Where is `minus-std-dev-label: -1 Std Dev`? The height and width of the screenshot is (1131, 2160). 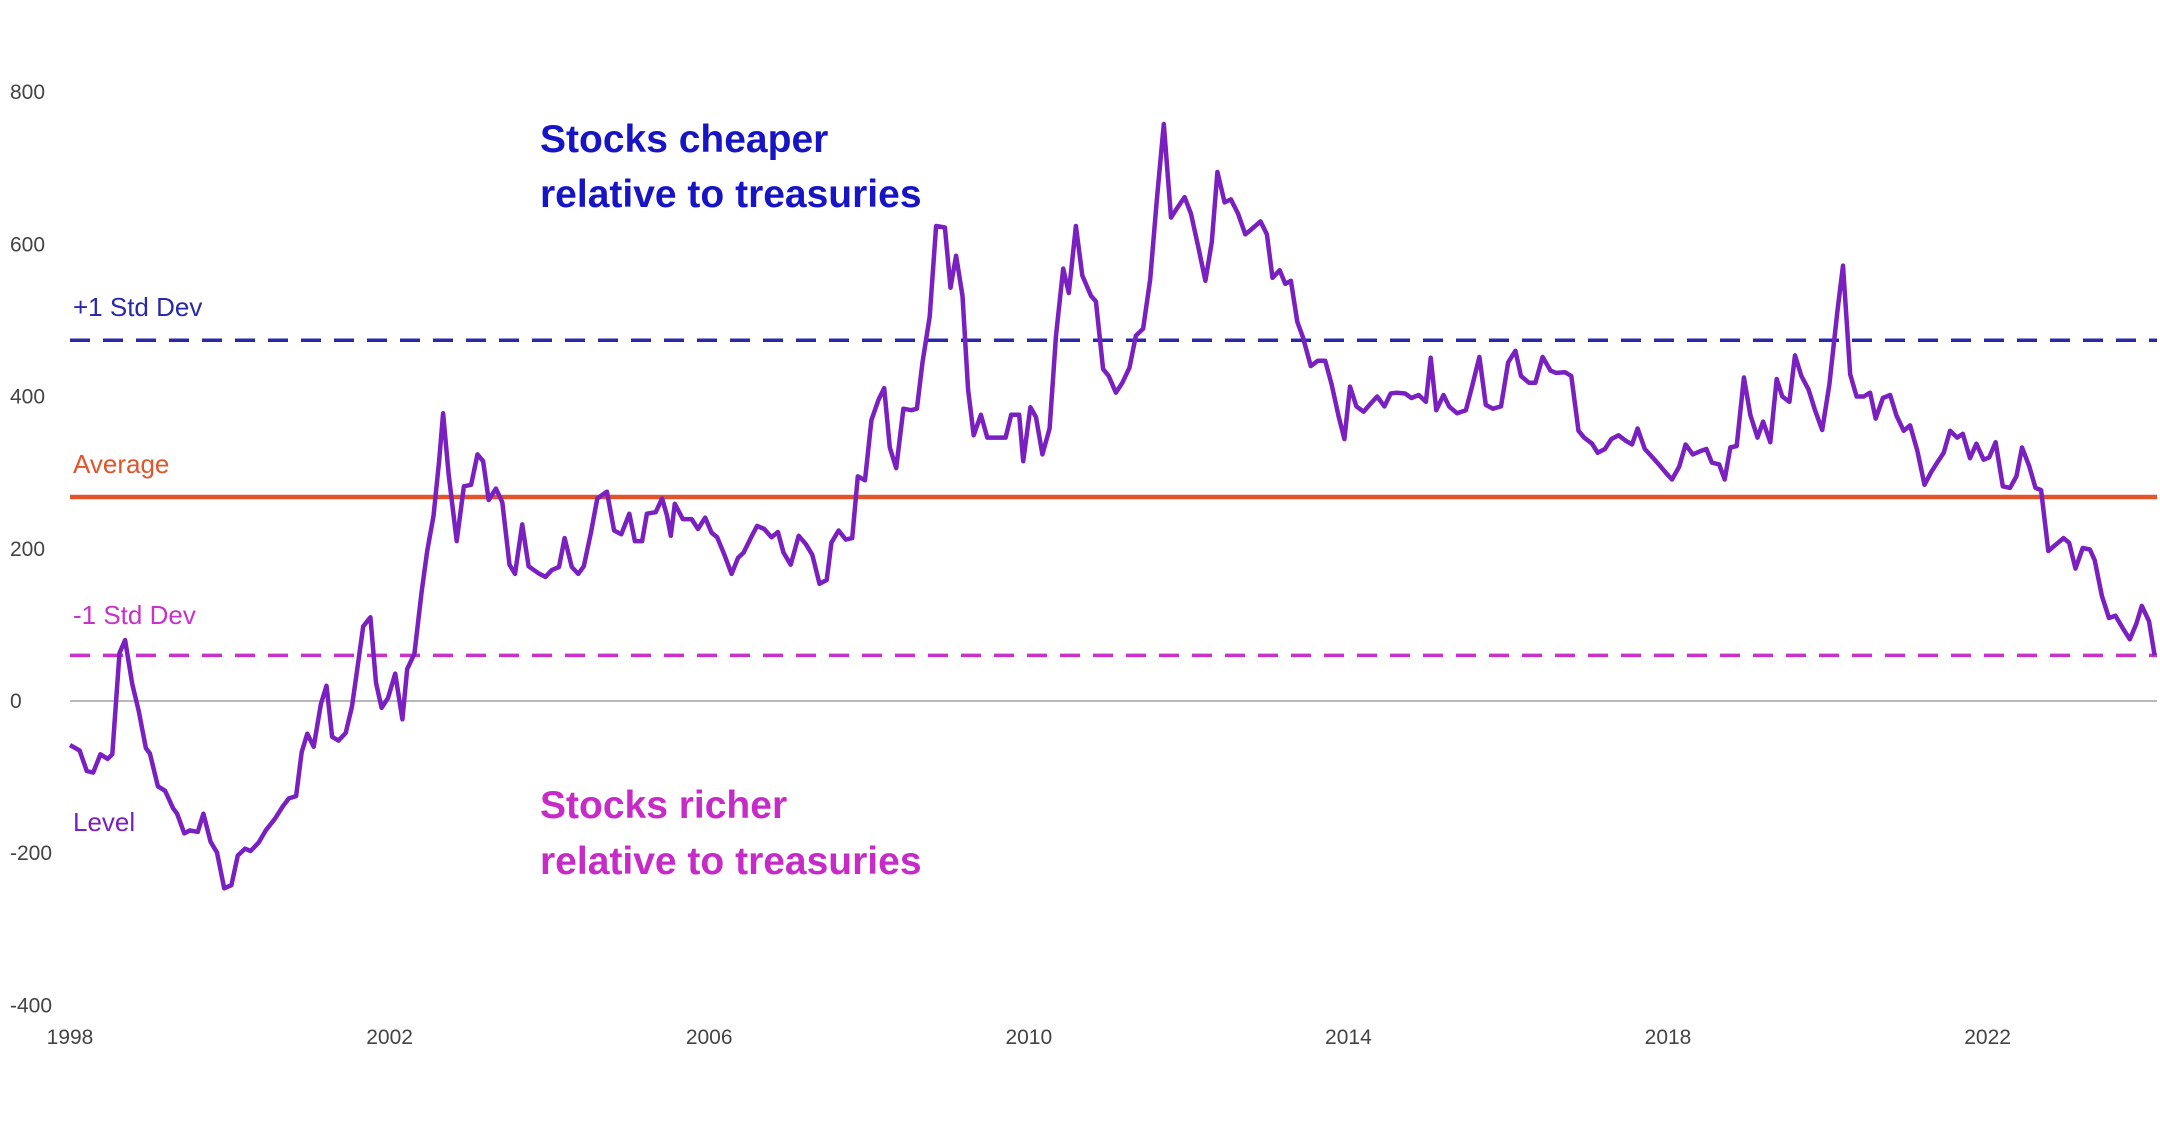
minus-std-dev-label: -1 Std Dev is located at coordinates (134, 615).